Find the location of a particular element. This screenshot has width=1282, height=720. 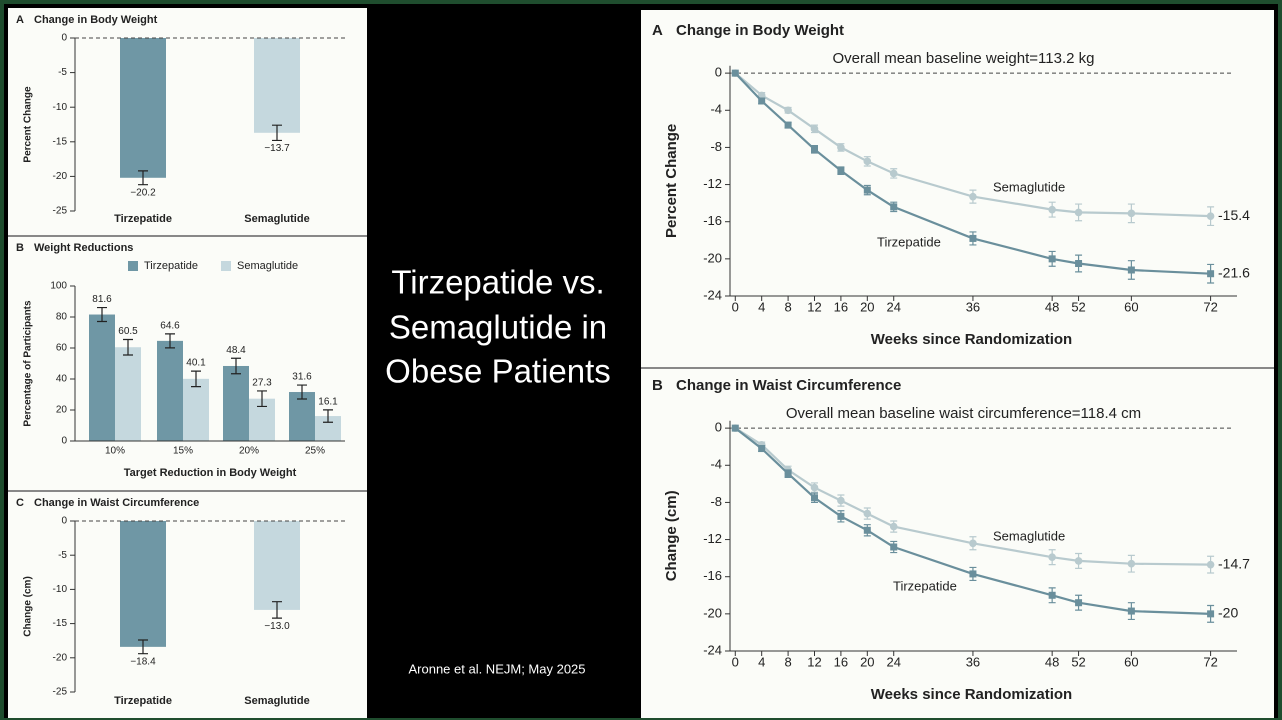

value-label: −18.4 is located at coordinates (143, 661).